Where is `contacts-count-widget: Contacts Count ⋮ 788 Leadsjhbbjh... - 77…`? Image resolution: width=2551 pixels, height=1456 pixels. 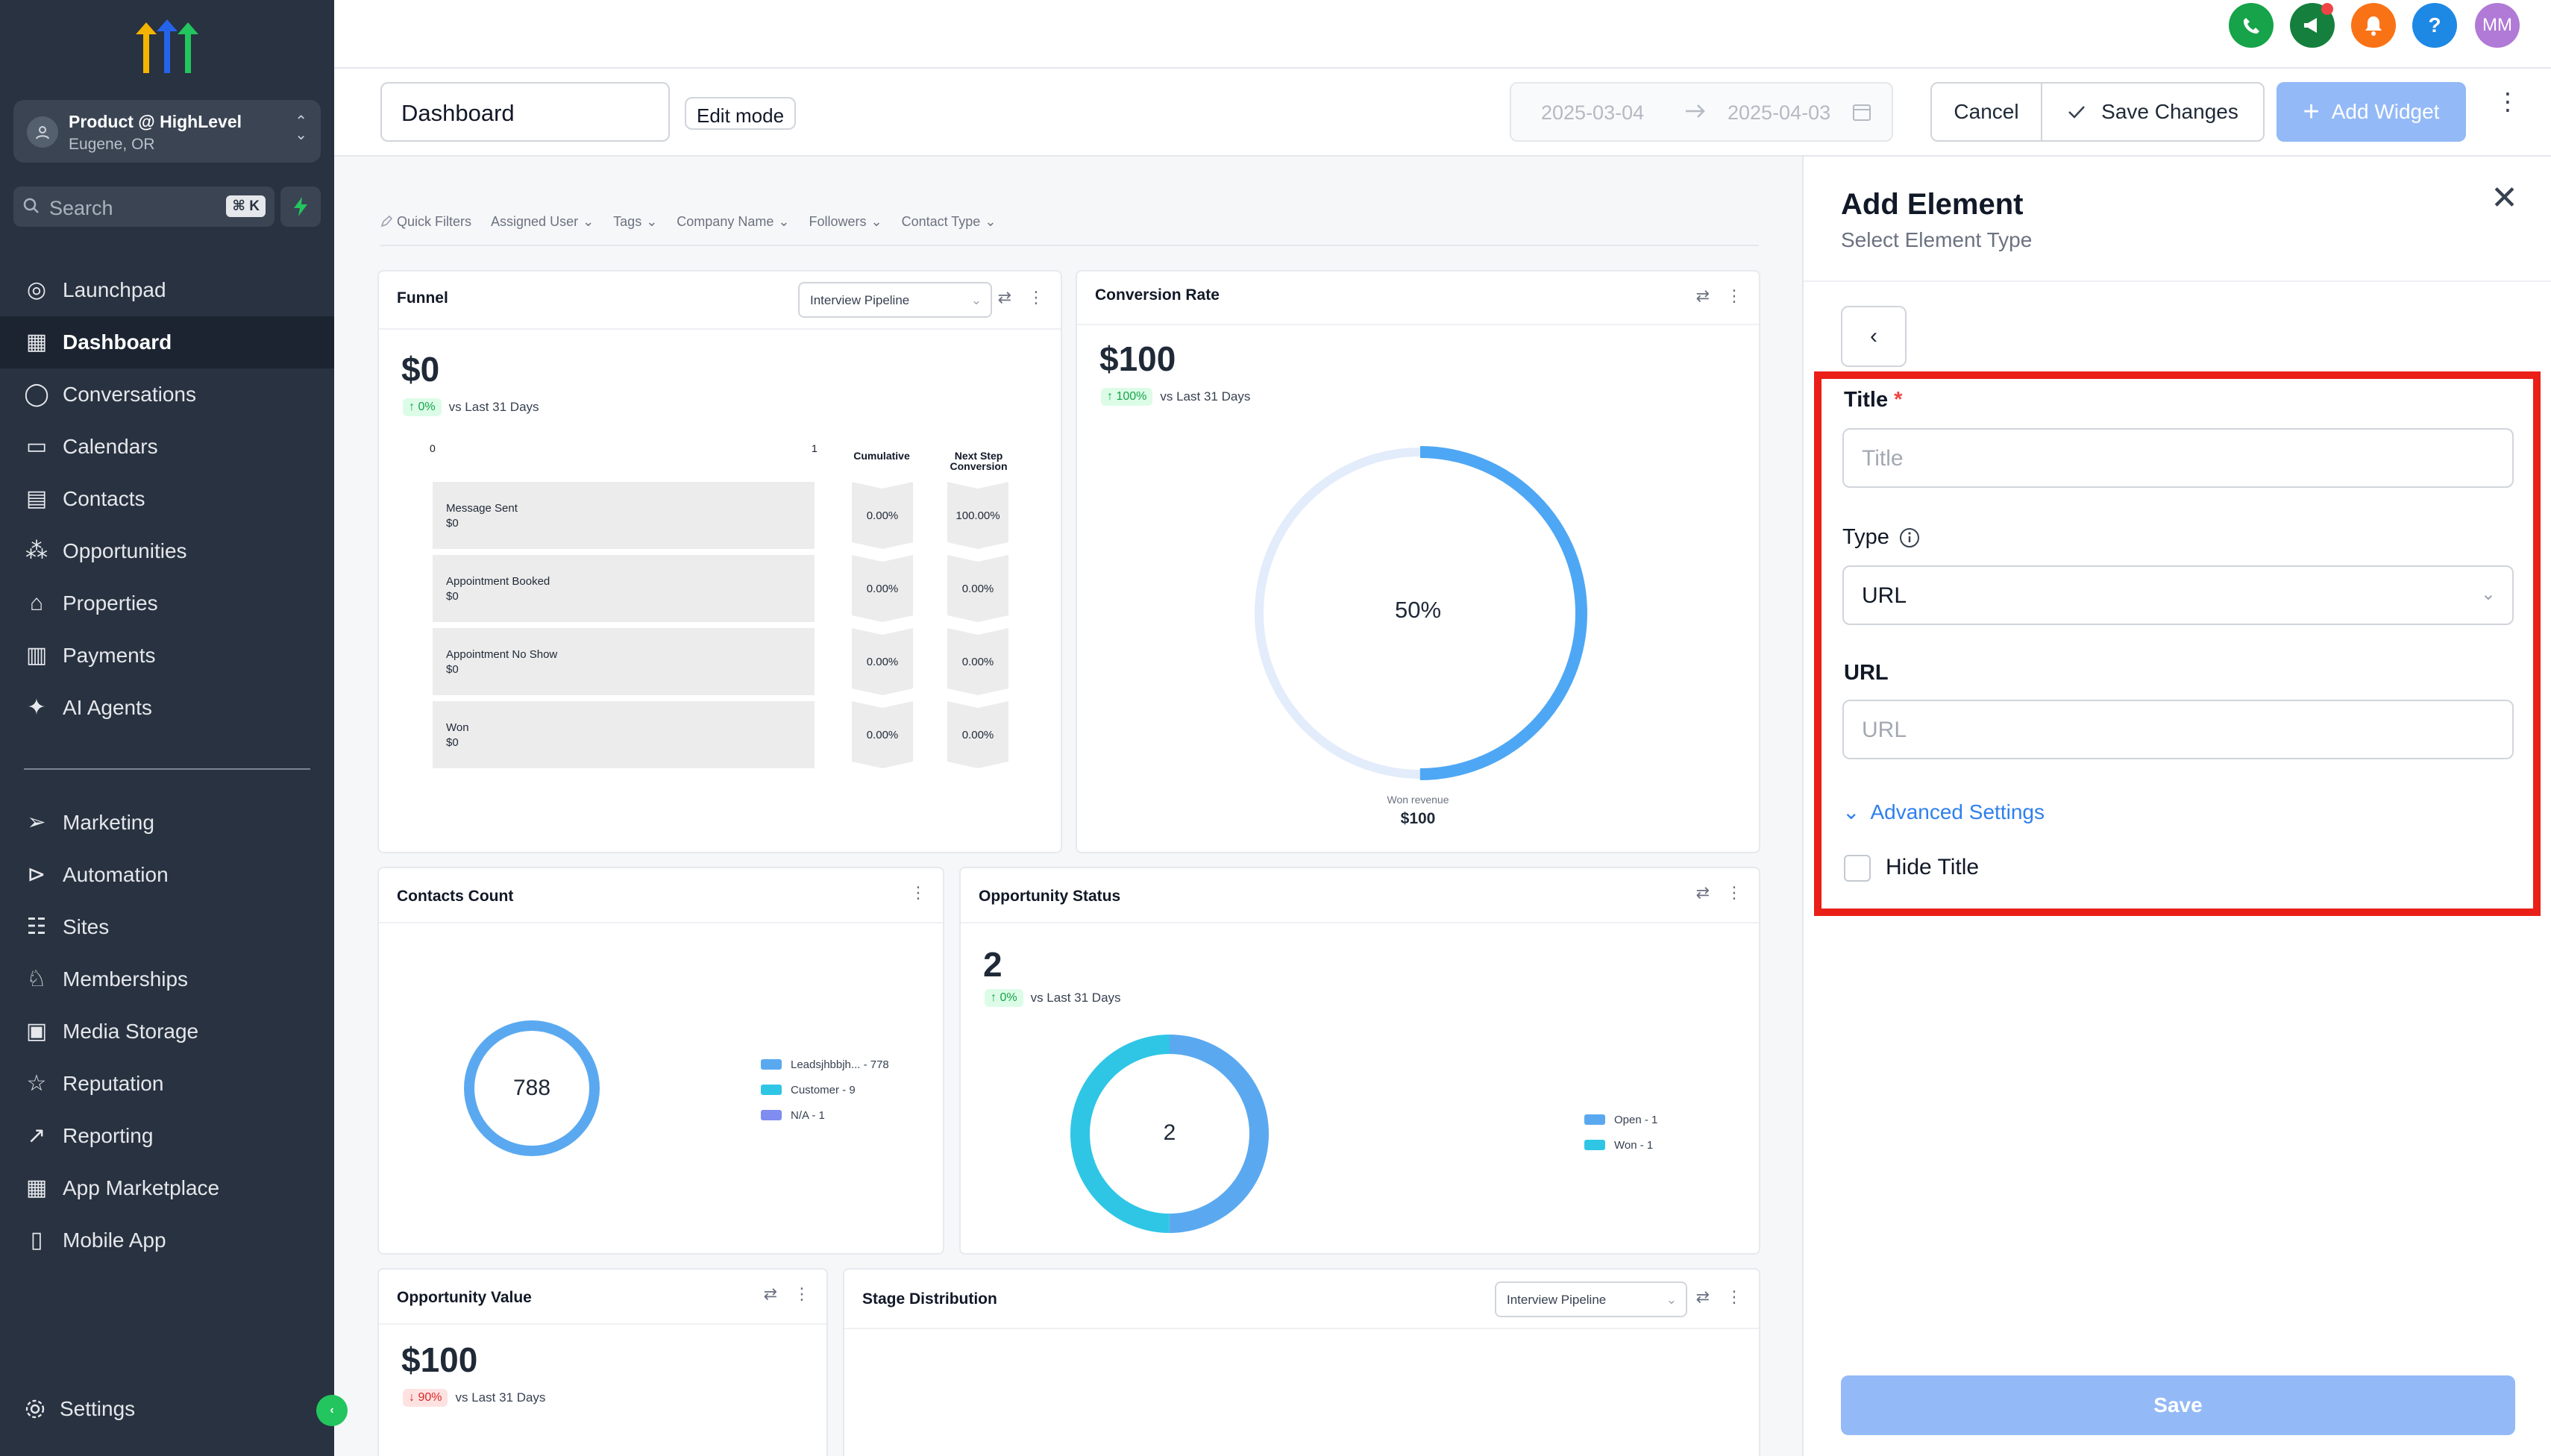 contacts-count-widget: Contacts Count ⋮ 788 Leadsjhbbjh... - 77… is located at coordinates (660, 1061).